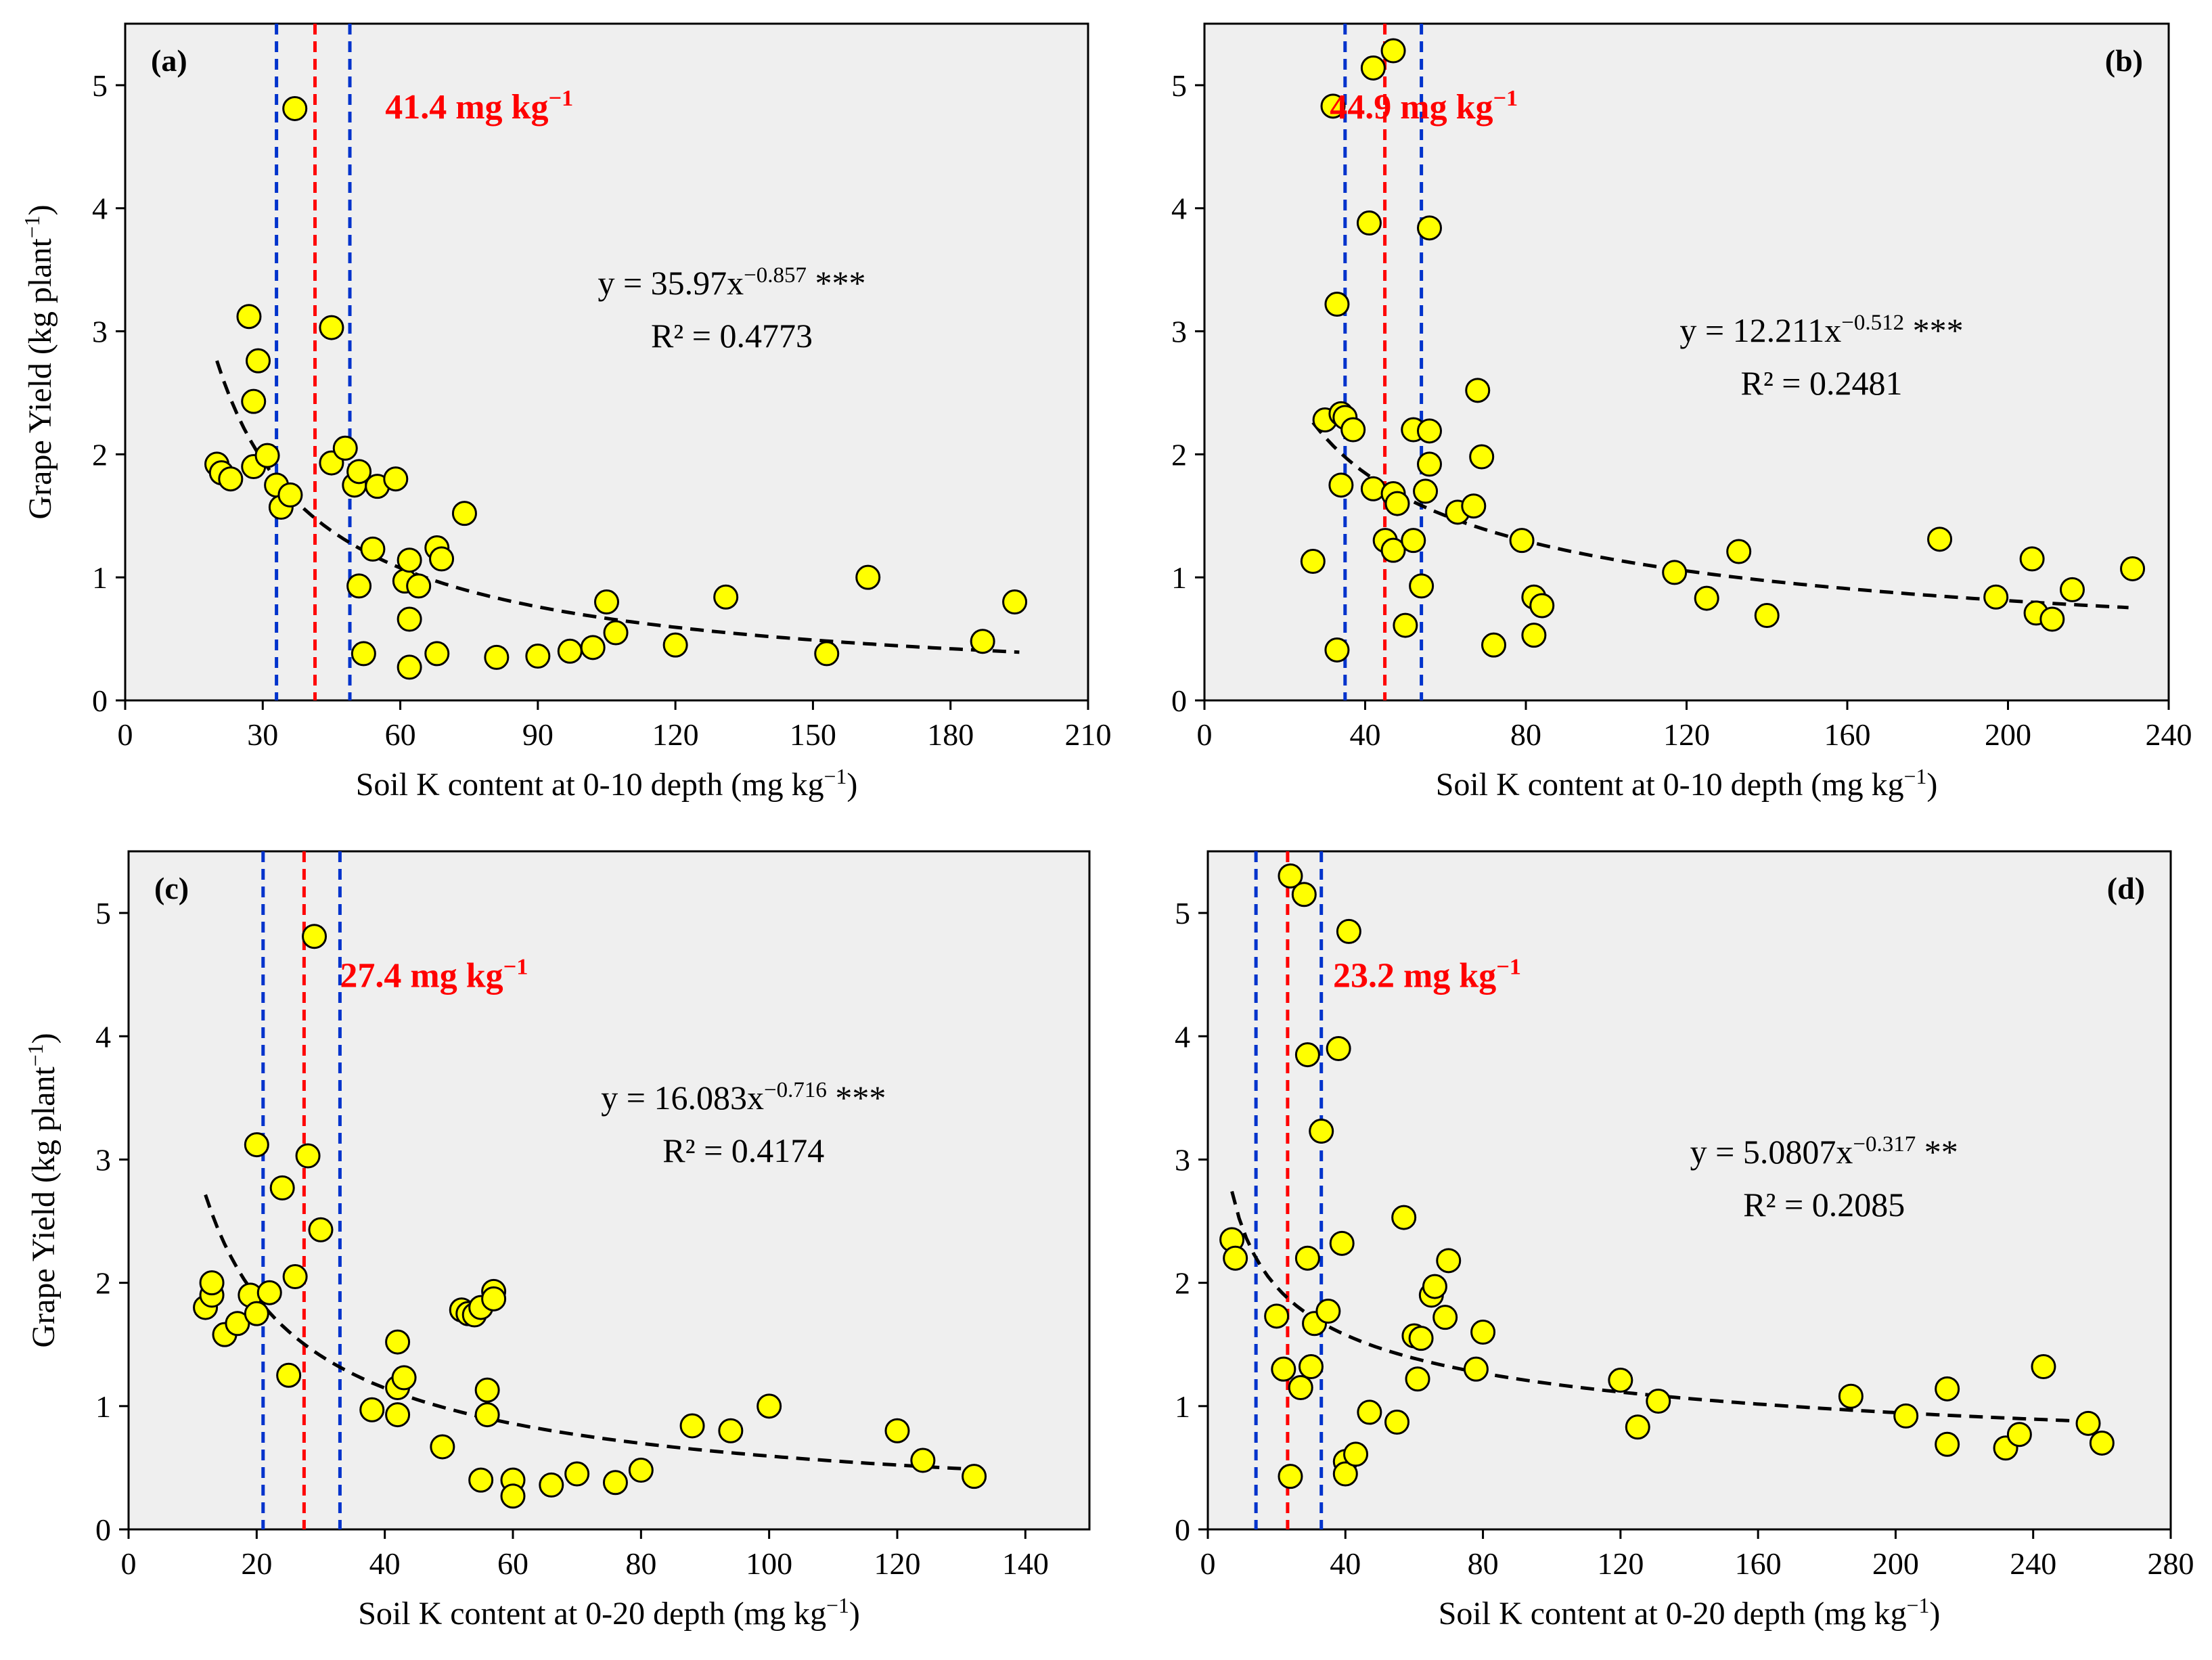 The width and height of the screenshot is (2212, 1660). I want to click on x-tick-label-b-4: 160, so click(1847, 735).